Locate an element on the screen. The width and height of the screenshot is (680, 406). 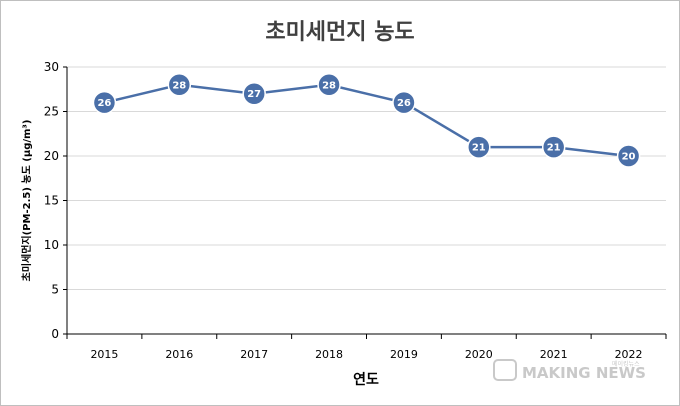
x-tick-label: 2020 is located at coordinates (479, 354).